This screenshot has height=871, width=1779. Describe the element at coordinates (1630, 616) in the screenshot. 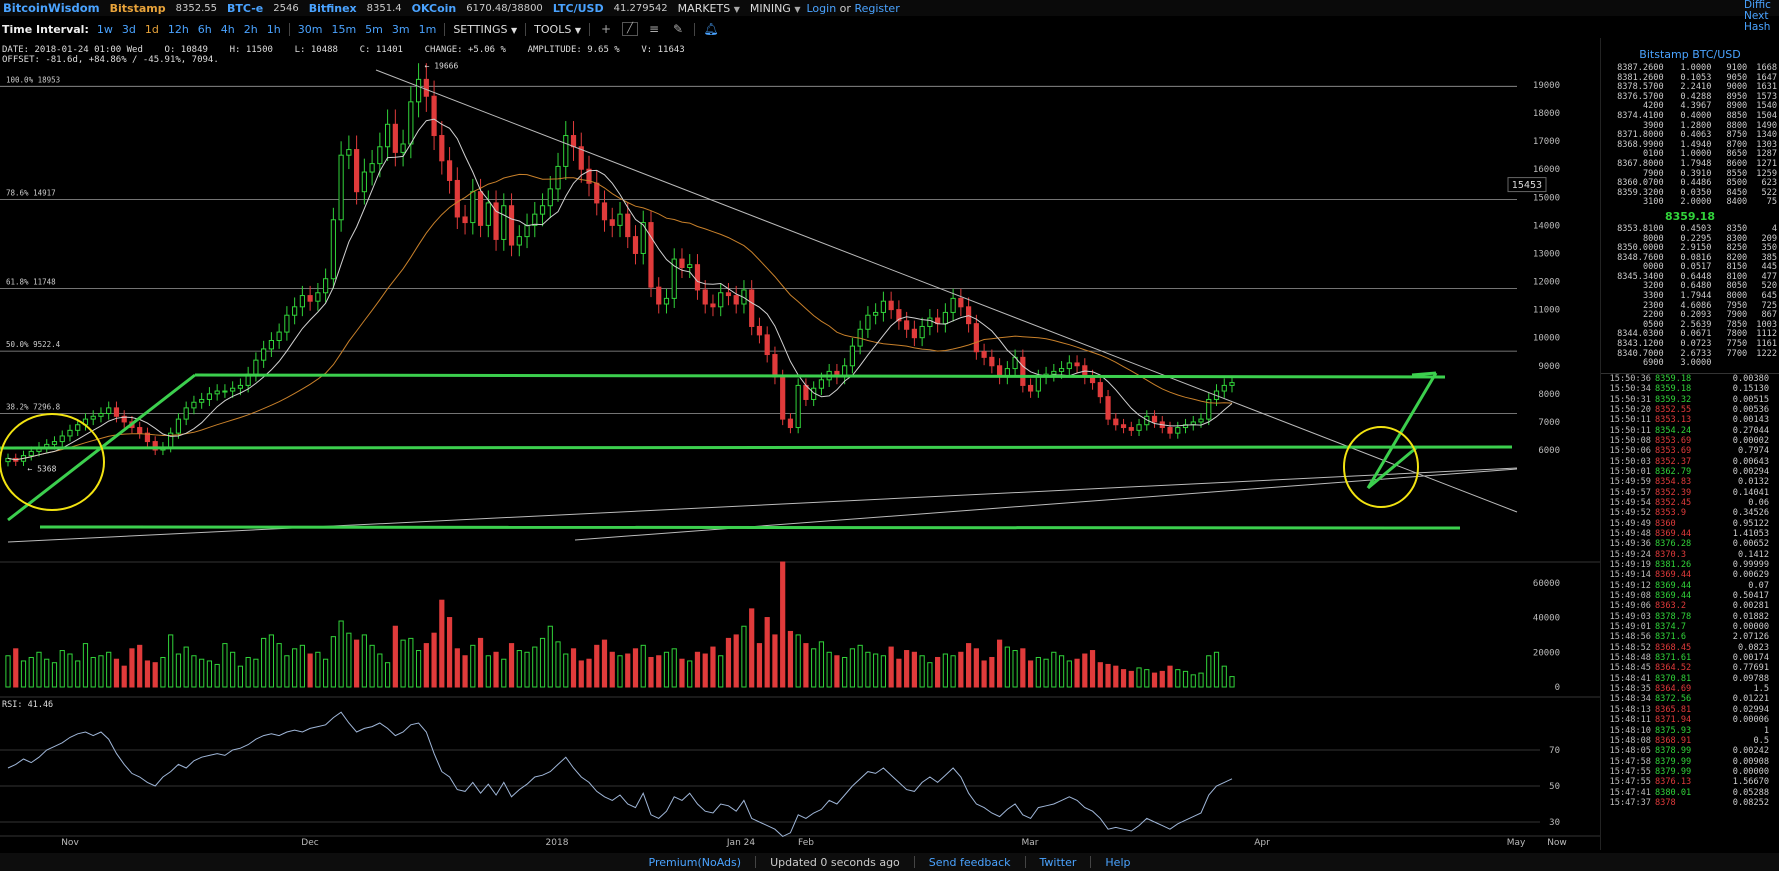

I see `trade-time: 15:49:03` at that location.